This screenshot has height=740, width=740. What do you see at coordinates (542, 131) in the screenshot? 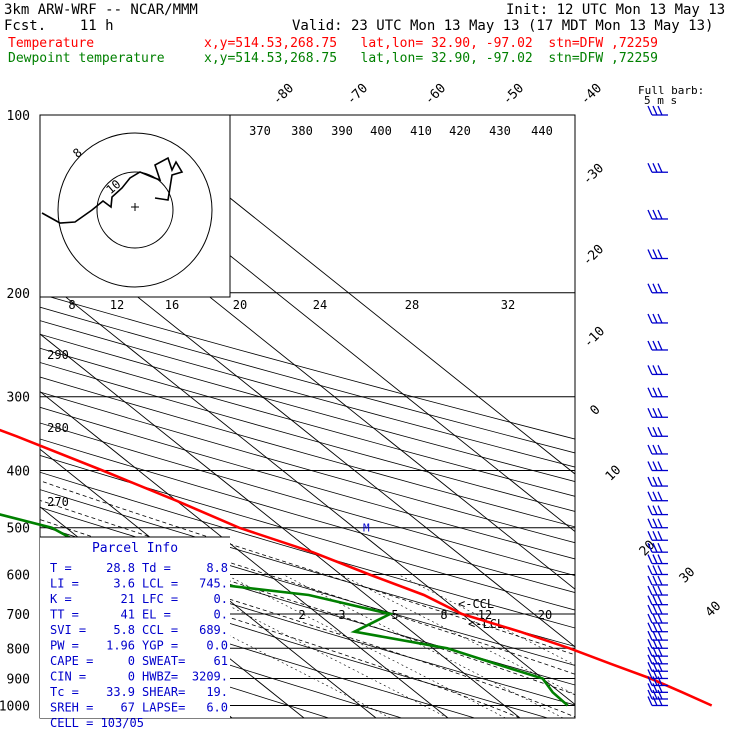
I see `theta-label: 440` at bounding box center [542, 131].